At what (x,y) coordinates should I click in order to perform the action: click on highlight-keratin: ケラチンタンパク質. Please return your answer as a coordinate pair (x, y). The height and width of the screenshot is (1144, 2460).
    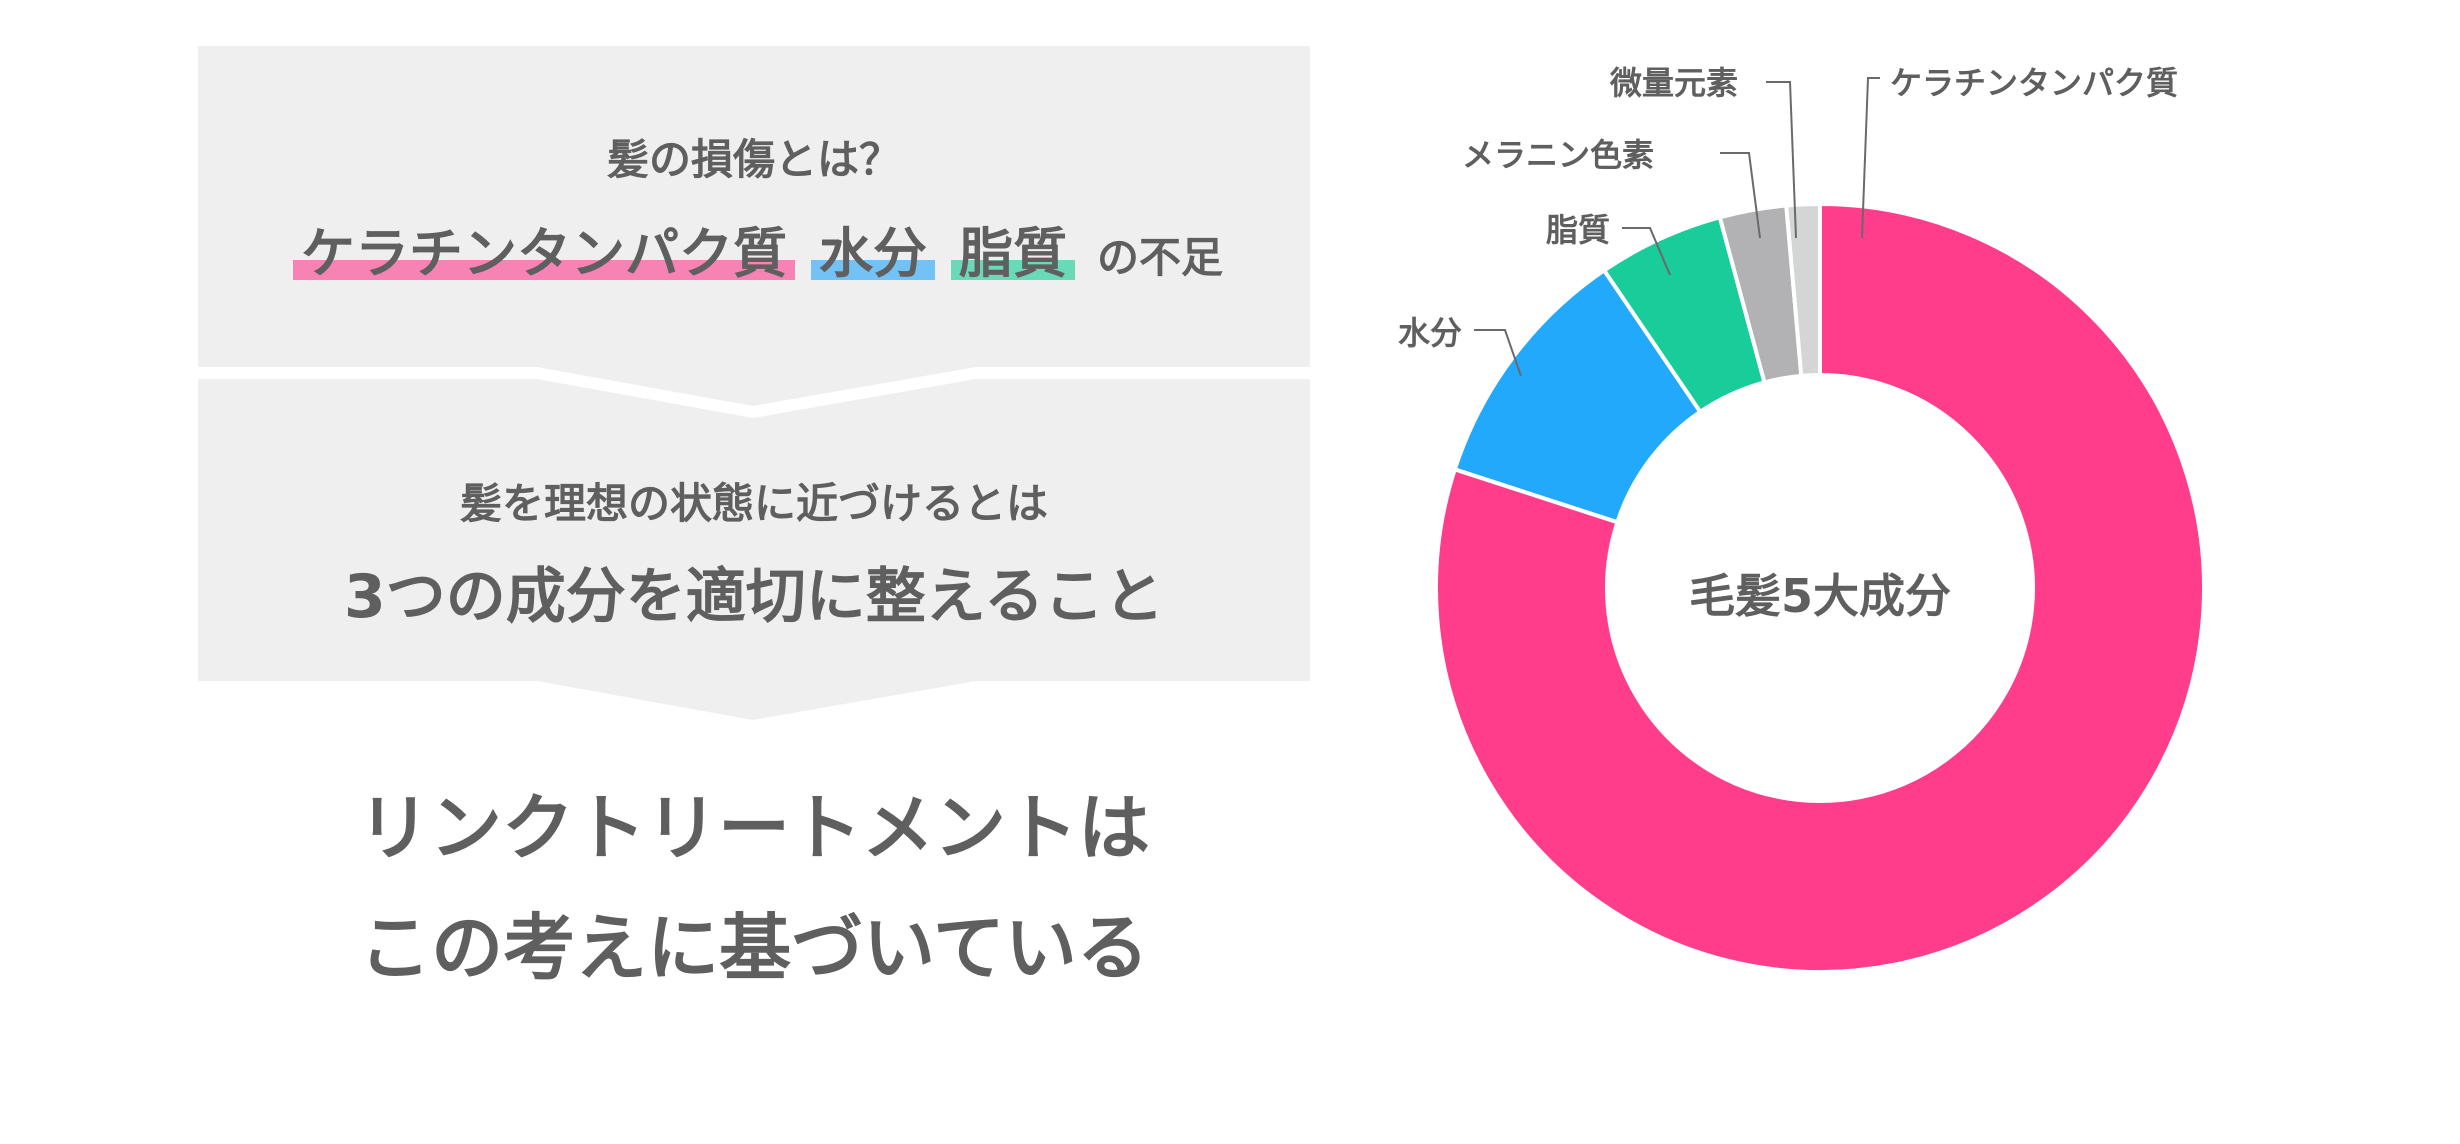
    Looking at the image, I should click on (543, 254).